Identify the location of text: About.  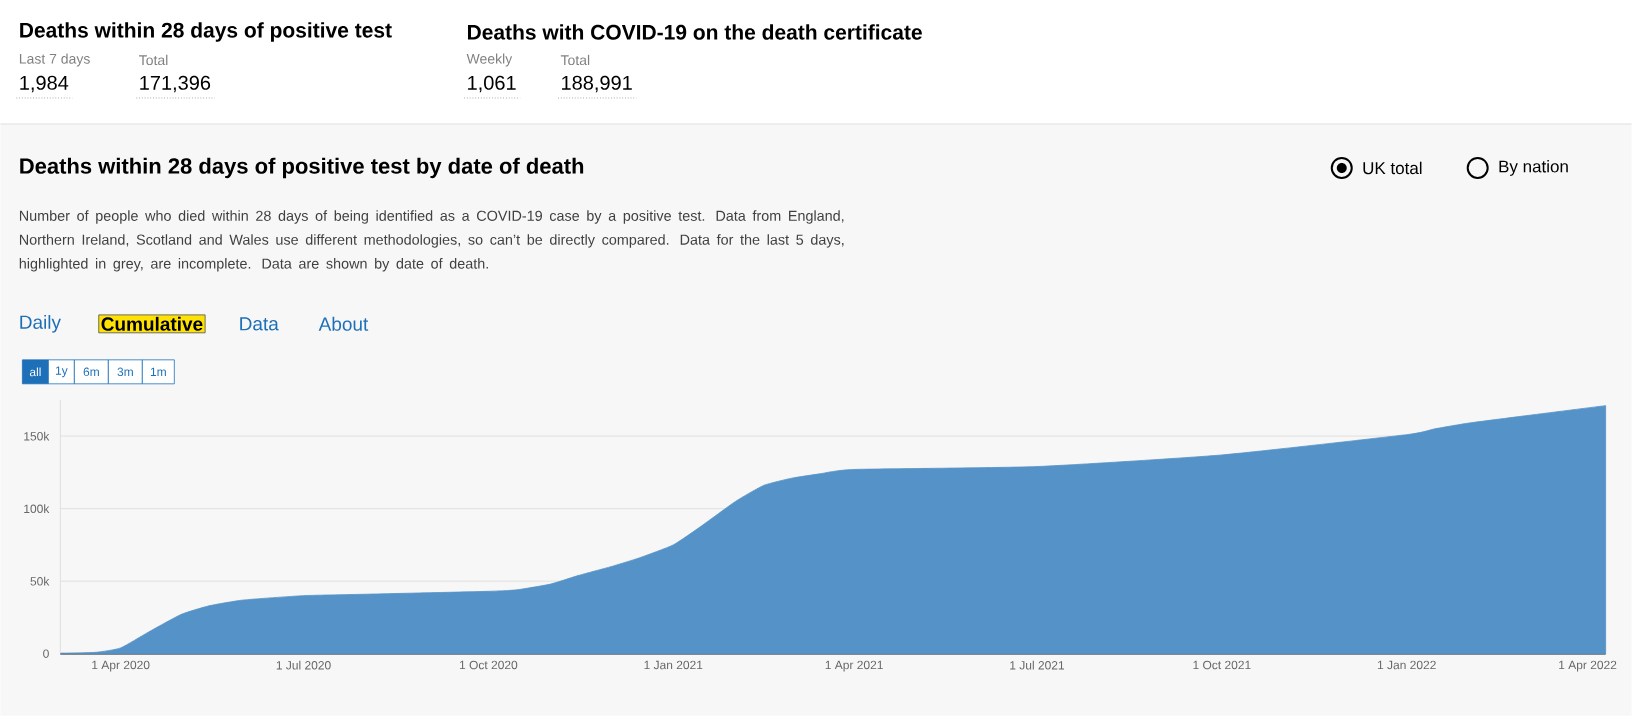
(343, 324).